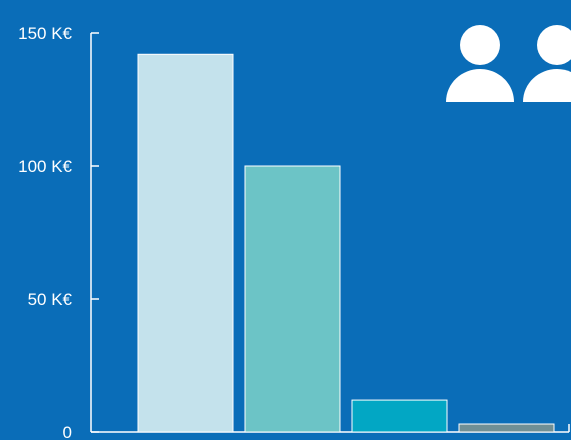 This screenshot has width=571, height=440. I want to click on y-tick-label: 0, so click(67, 431).